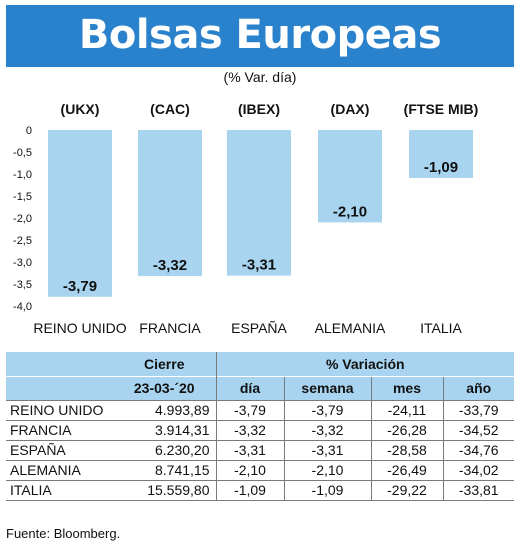 This screenshot has height=546, width=520. I want to click on data-label: -1,09, so click(441, 167).